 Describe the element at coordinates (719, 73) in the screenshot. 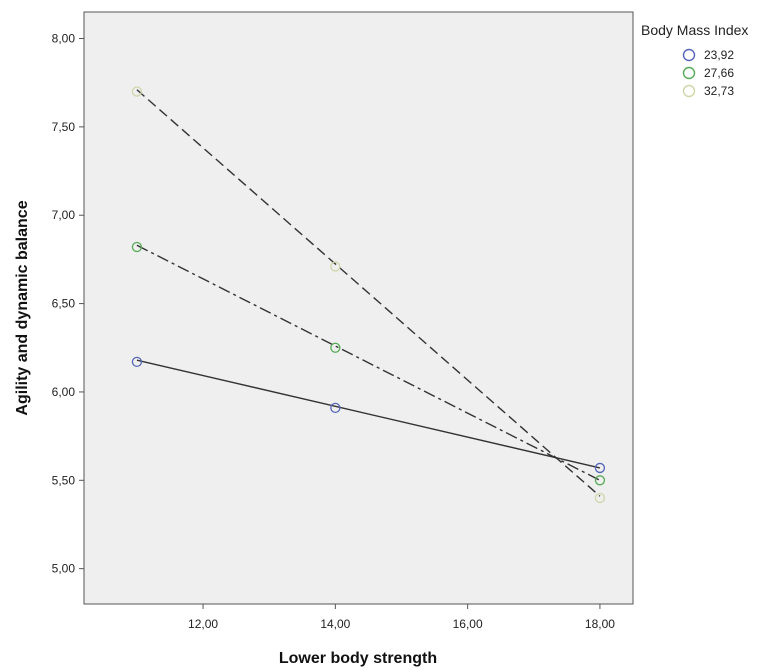

I see `legend-label: 27,66` at that location.